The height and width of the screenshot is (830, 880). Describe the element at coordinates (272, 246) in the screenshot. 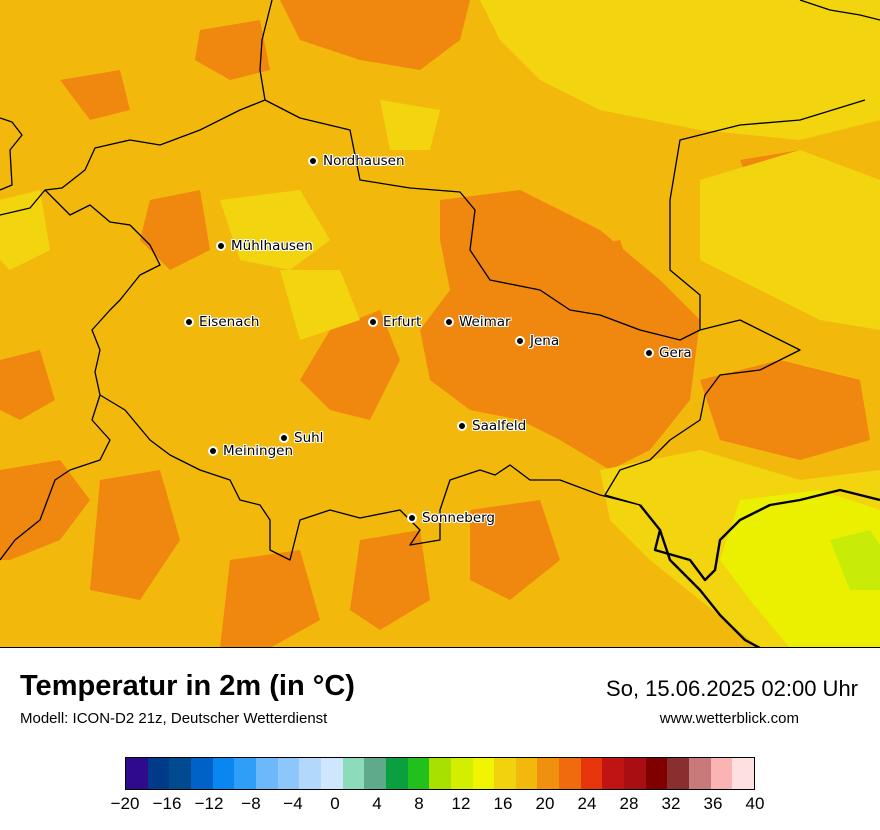

I see `city-label: Mühlhausen` at that location.